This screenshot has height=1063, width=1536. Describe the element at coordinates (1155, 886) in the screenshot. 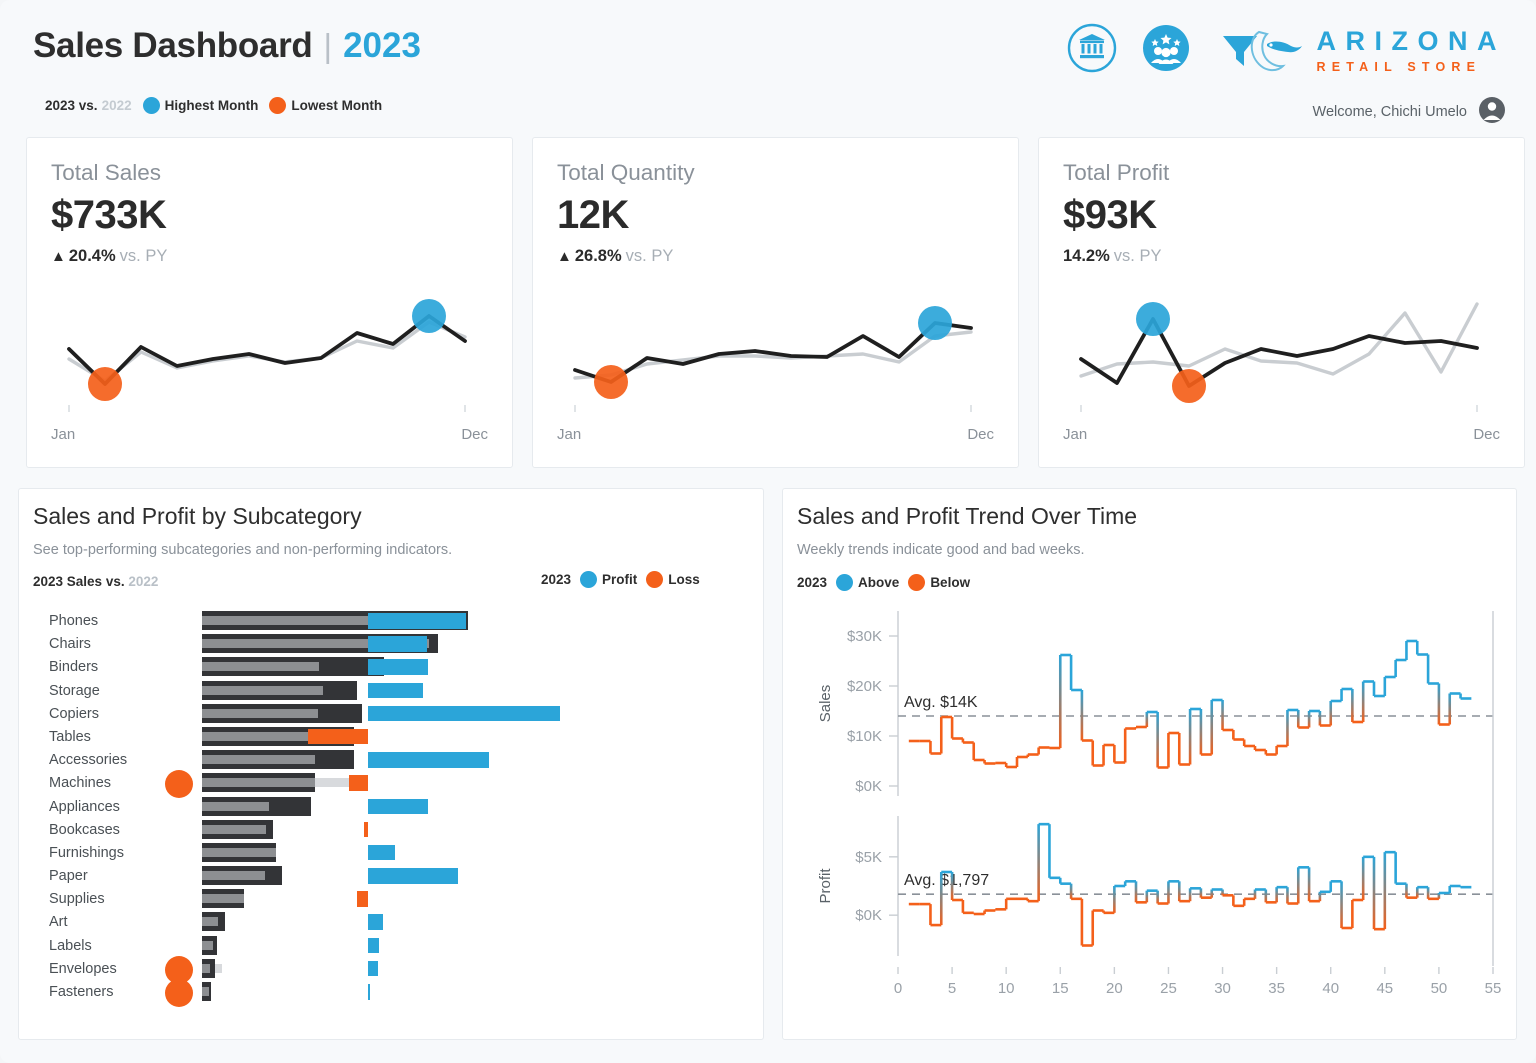

I see `trend-subchart-profit: $0K $5K Avg. $1,797 Profit` at that location.